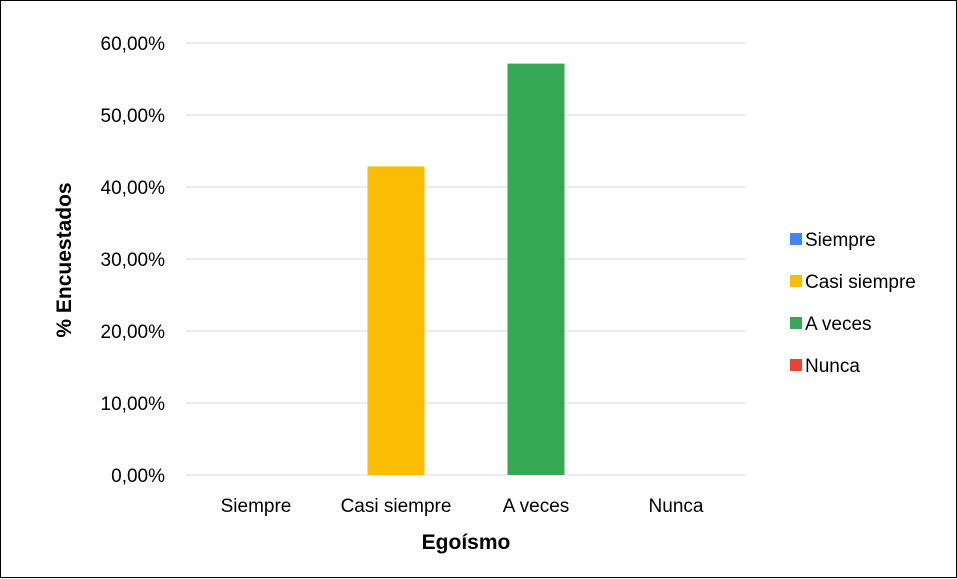 The height and width of the screenshot is (579, 957). What do you see at coordinates (133, 332) in the screenshot?
I see `y-tick-label: 20,00%` at bounding box center [133, 332].